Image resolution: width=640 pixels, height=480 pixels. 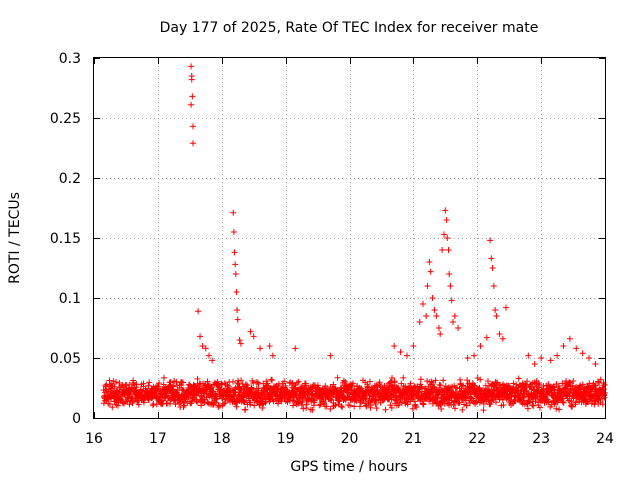 I want to click on x-axis-label: GPS time / hours, so click(x=348, y=467).